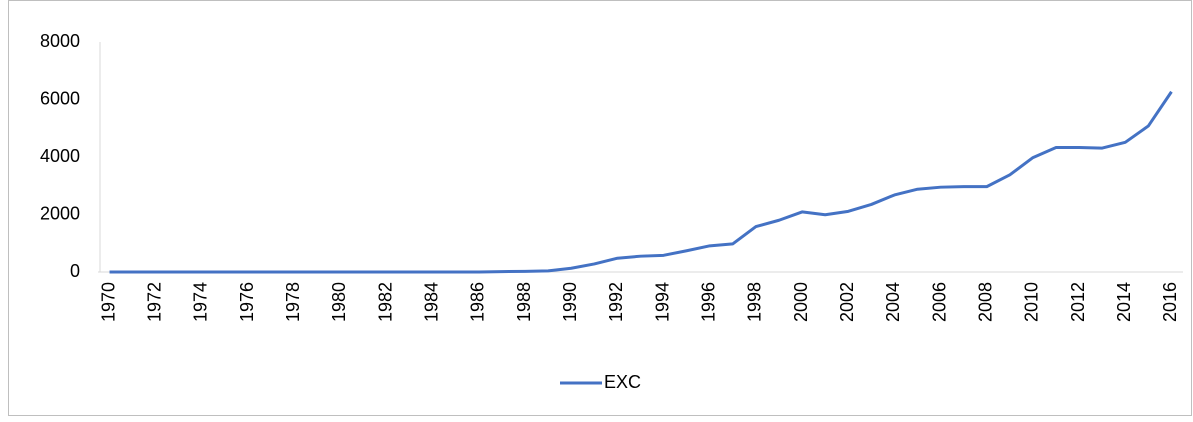 This screenshot has width=1193, height=422. Describe the element at coordinates (662, 302) in the screenshot. I see `x-tick-label: 1994` at that location.